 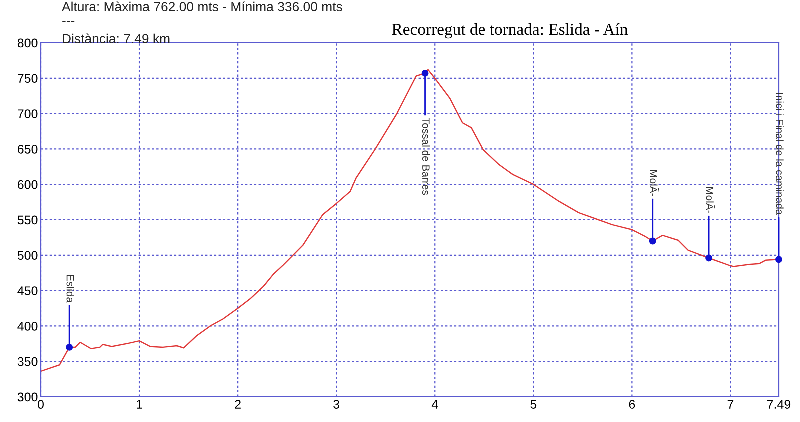 I want to click on x-tick-label: 4, so click(x=435, y=404).